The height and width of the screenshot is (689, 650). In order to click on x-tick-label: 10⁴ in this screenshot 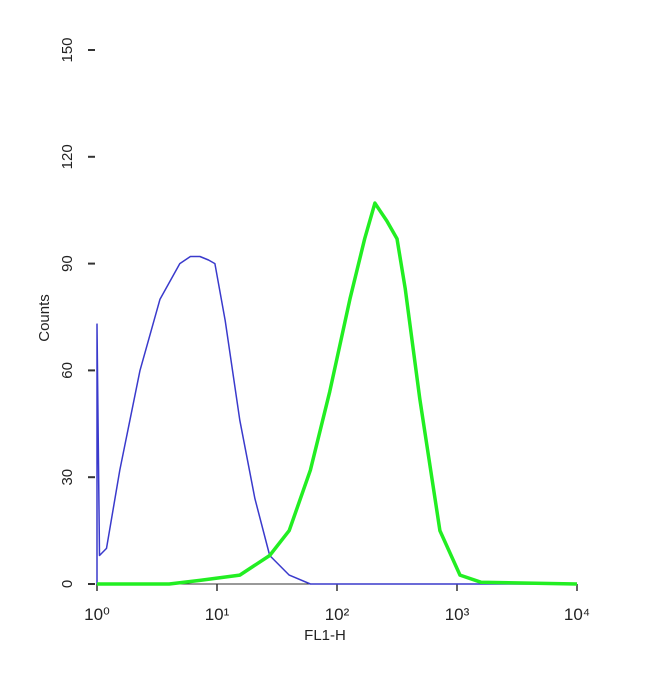, I will do `click(577, 614)`.